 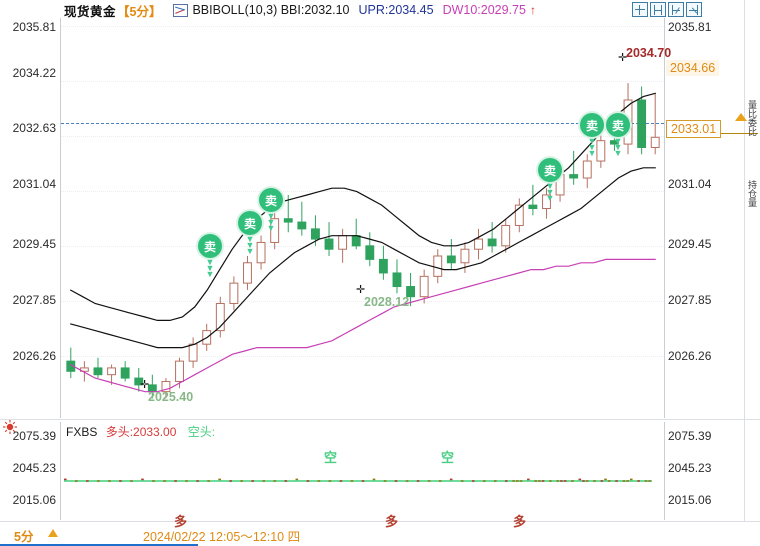 I want to click on sub-right-axis-label: 2075.39, so click(x=690, y=436).